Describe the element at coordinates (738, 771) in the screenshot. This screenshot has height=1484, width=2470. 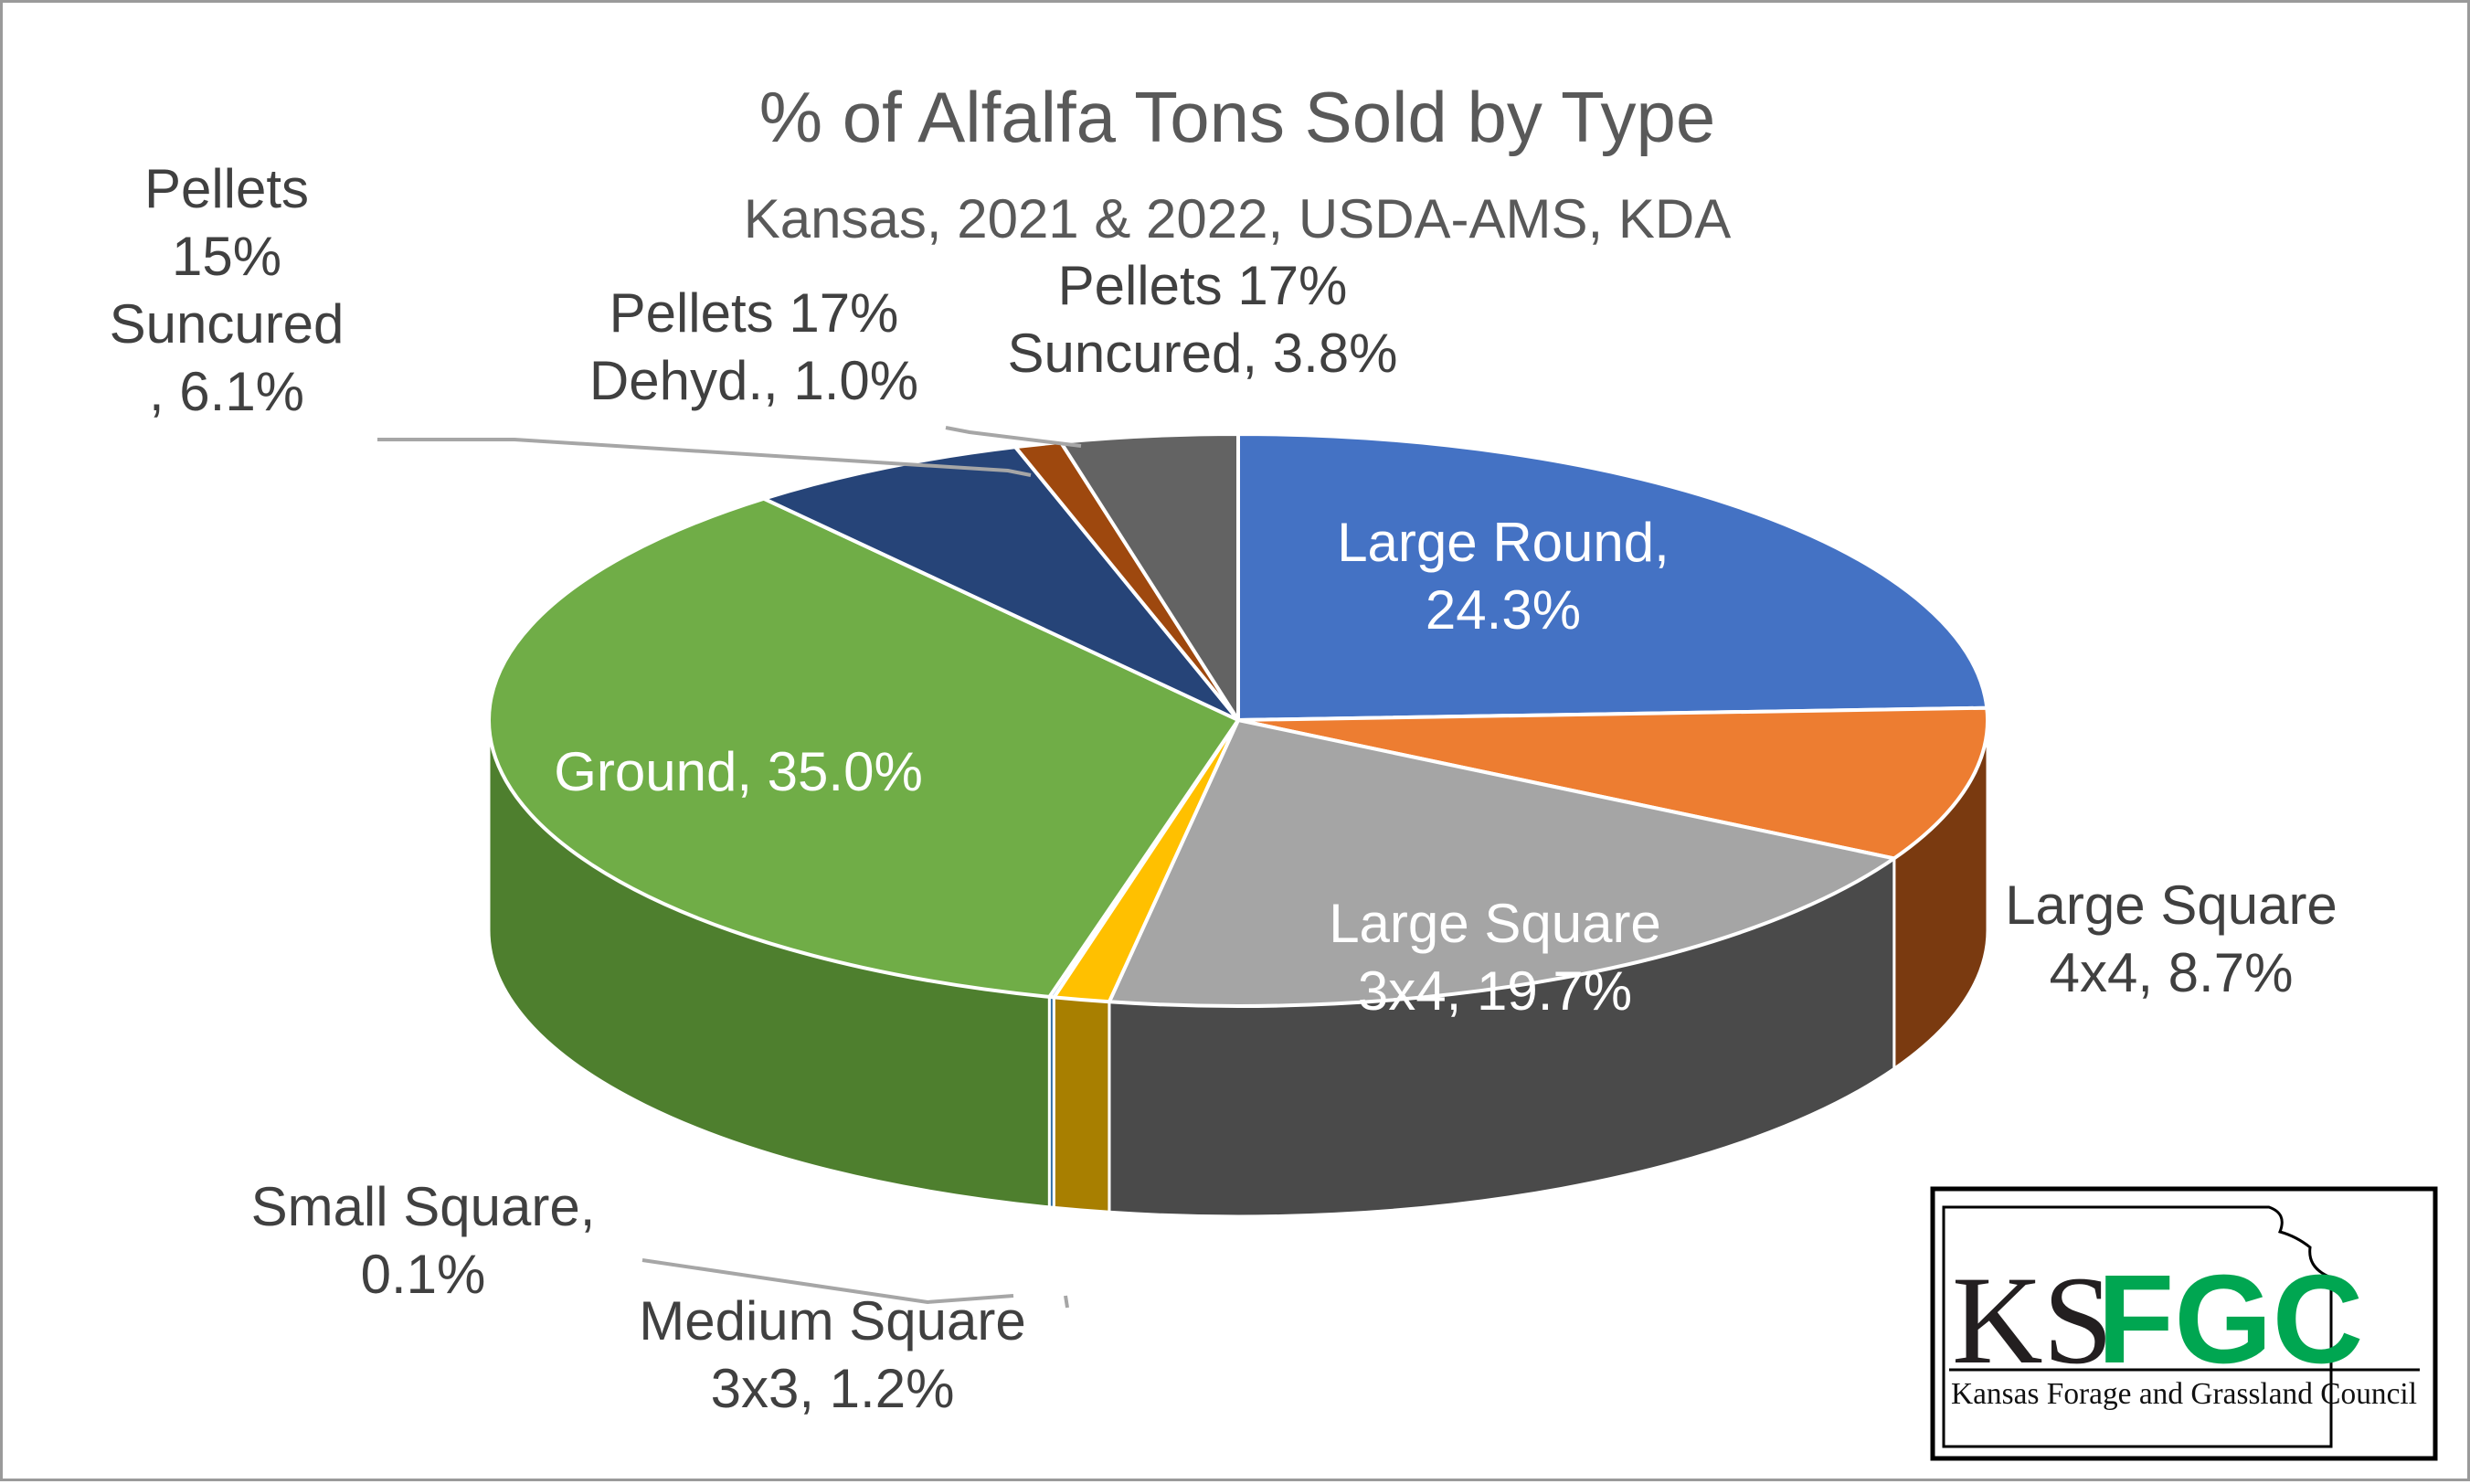
I see `slice-label-5-line-0: Ground, 35.0%` at that location.